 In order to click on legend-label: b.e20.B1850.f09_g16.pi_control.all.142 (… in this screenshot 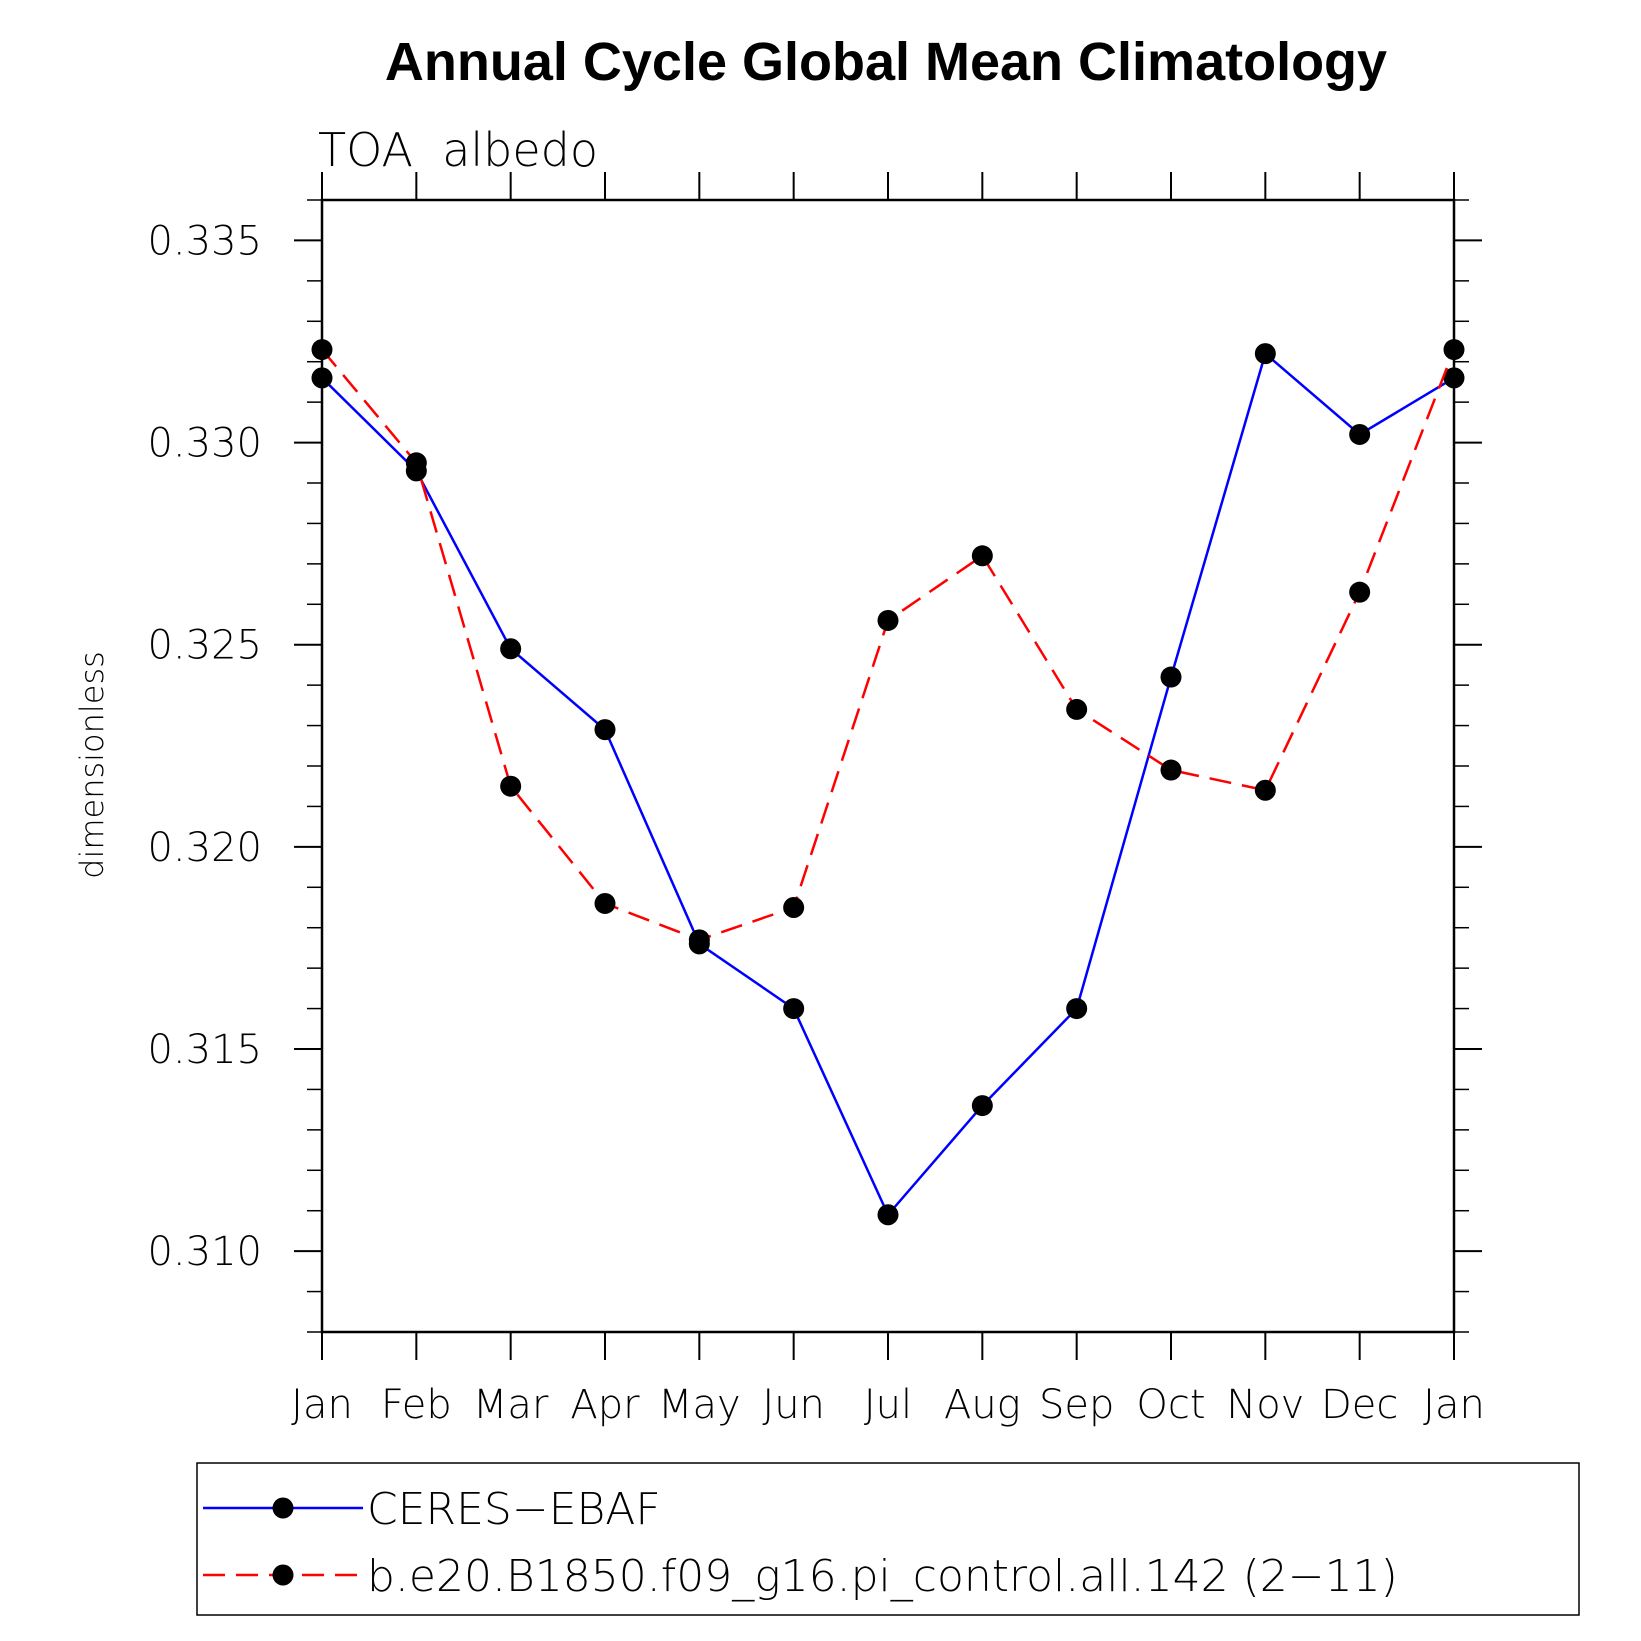, I will do `click(882, 1576)`.